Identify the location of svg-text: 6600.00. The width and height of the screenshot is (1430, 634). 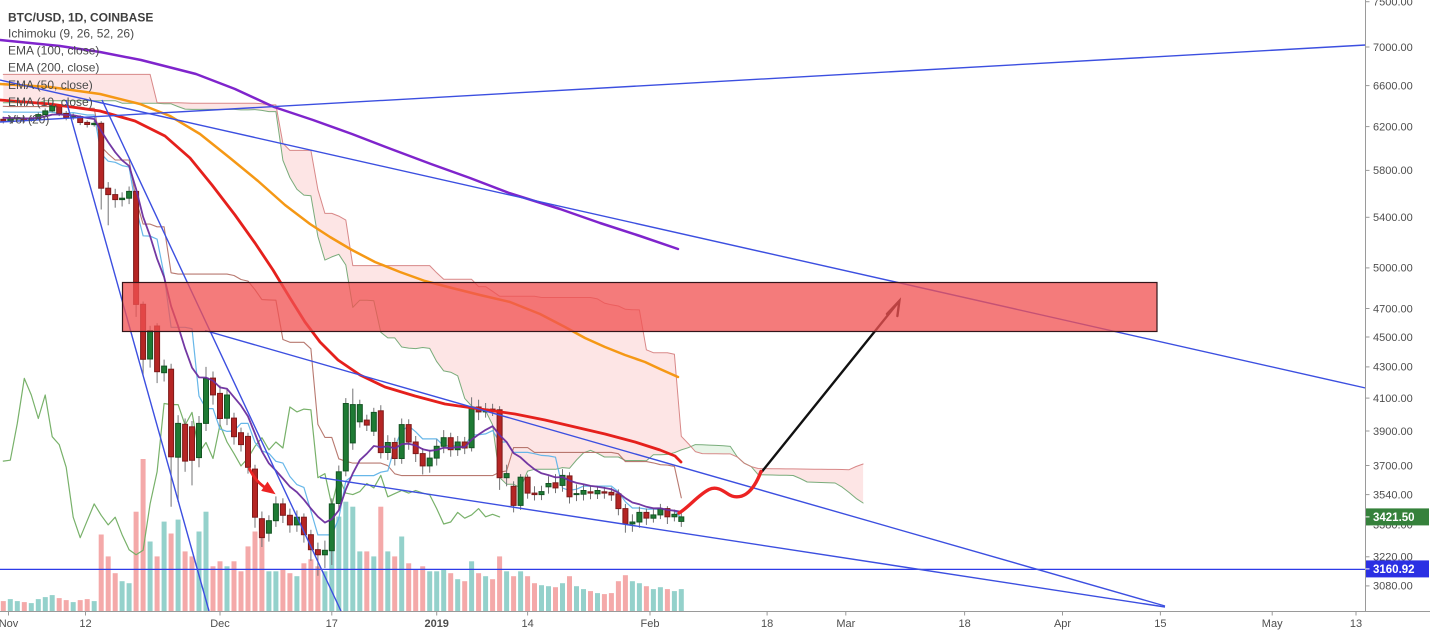
(1393, 86).